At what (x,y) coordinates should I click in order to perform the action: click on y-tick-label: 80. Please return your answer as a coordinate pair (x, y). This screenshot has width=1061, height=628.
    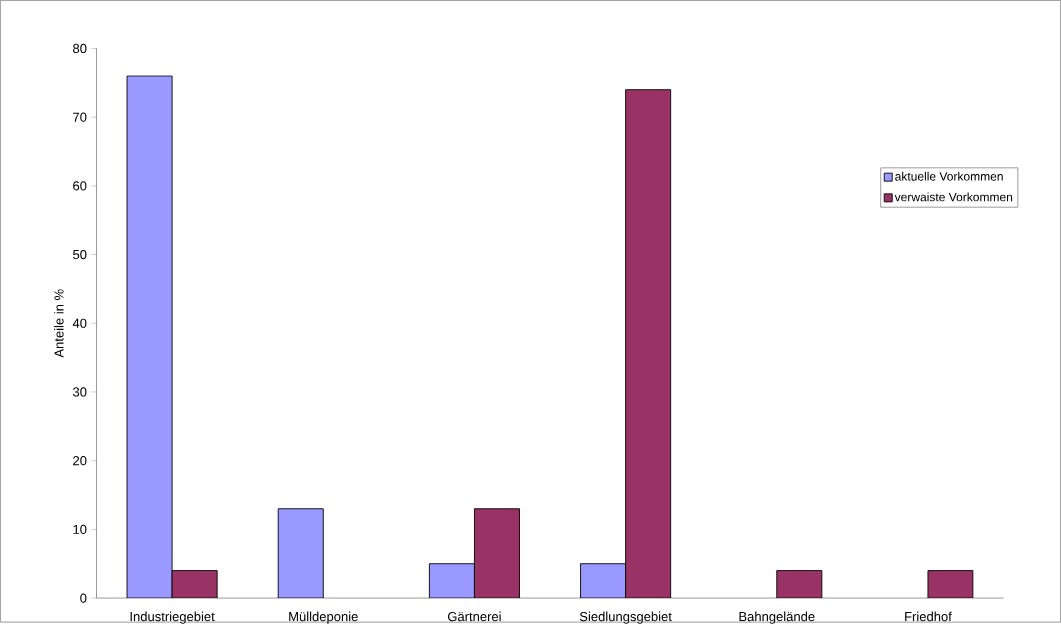
    Looking at the image, I should click on (80, 48).